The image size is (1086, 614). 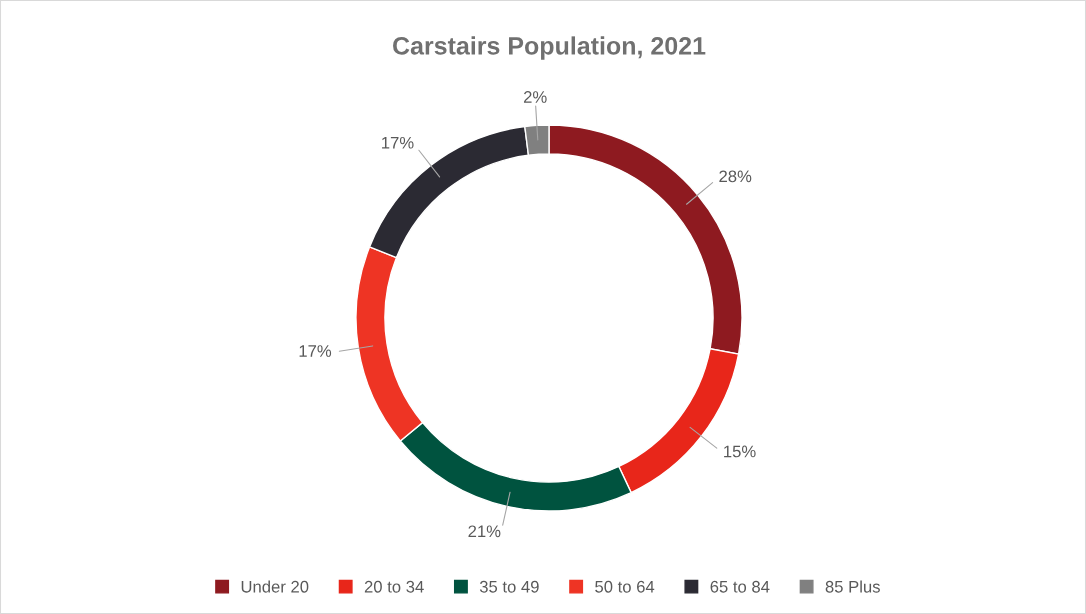 What do you see at coordinates (852, 586) in the screenshot?
I see `legend-label: 85 Plus` at bounding box center [852, 586].